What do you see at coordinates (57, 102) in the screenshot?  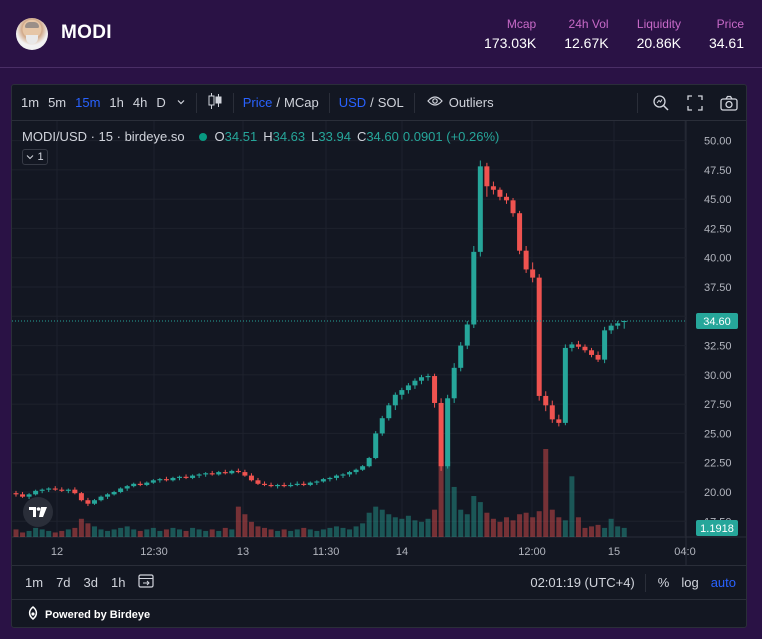 I see `interval-5m: 5m` at bounding box center [57, 102].